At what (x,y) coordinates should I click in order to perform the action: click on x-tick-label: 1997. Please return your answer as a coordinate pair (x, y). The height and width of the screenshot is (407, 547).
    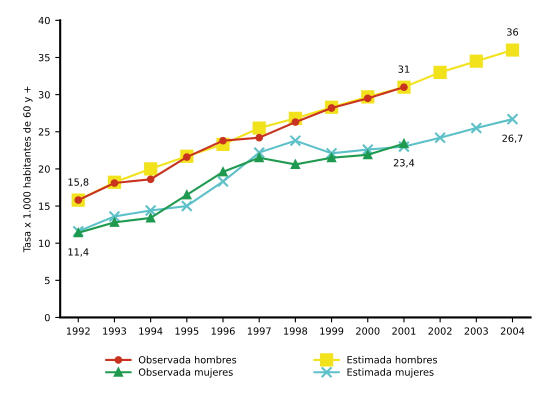
    Looking at the image, I should click on (259, 331).